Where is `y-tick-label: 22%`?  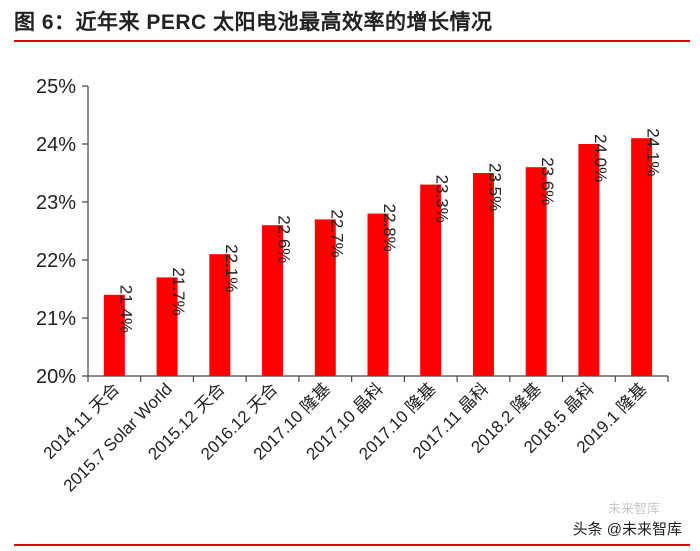
y-tick-label: 22% is located at coordinates (56, 261).